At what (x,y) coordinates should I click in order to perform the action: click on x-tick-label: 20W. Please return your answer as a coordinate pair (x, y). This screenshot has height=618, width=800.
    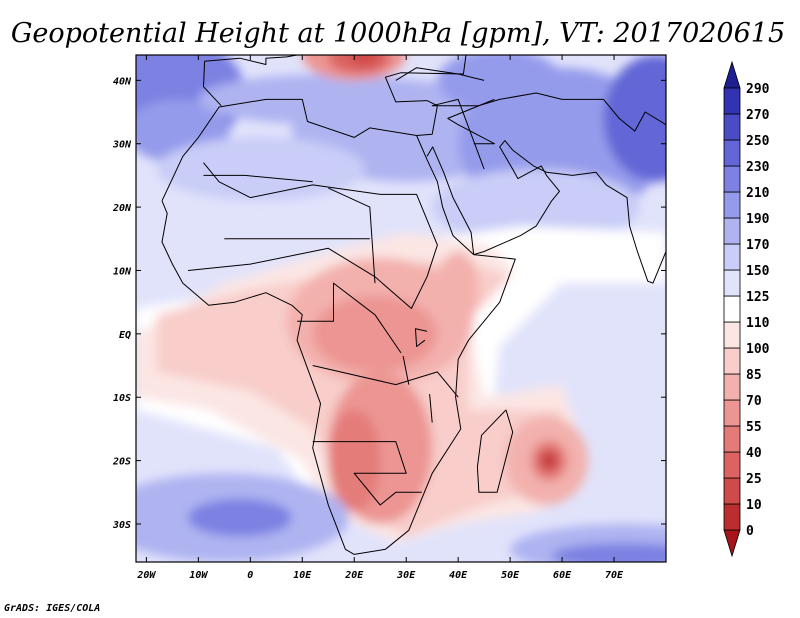
    Looking at the image, I should click on (146, 575).